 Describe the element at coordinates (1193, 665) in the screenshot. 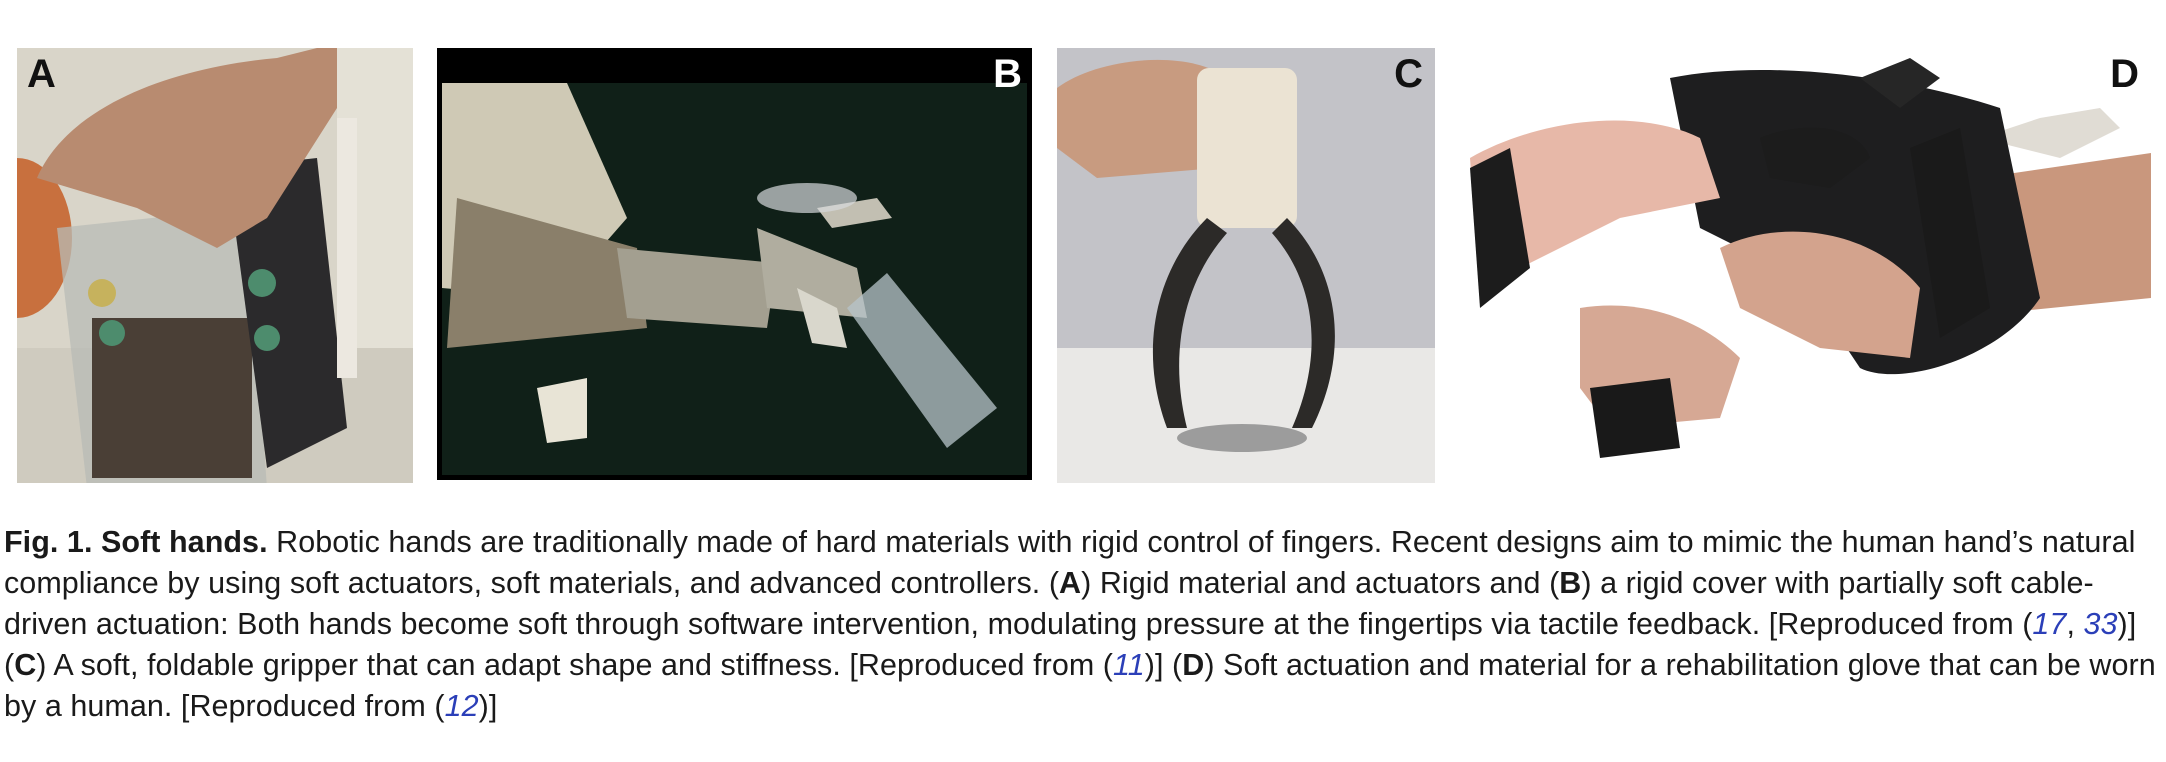

I see `caption-ref-letter-d: D` at that location.